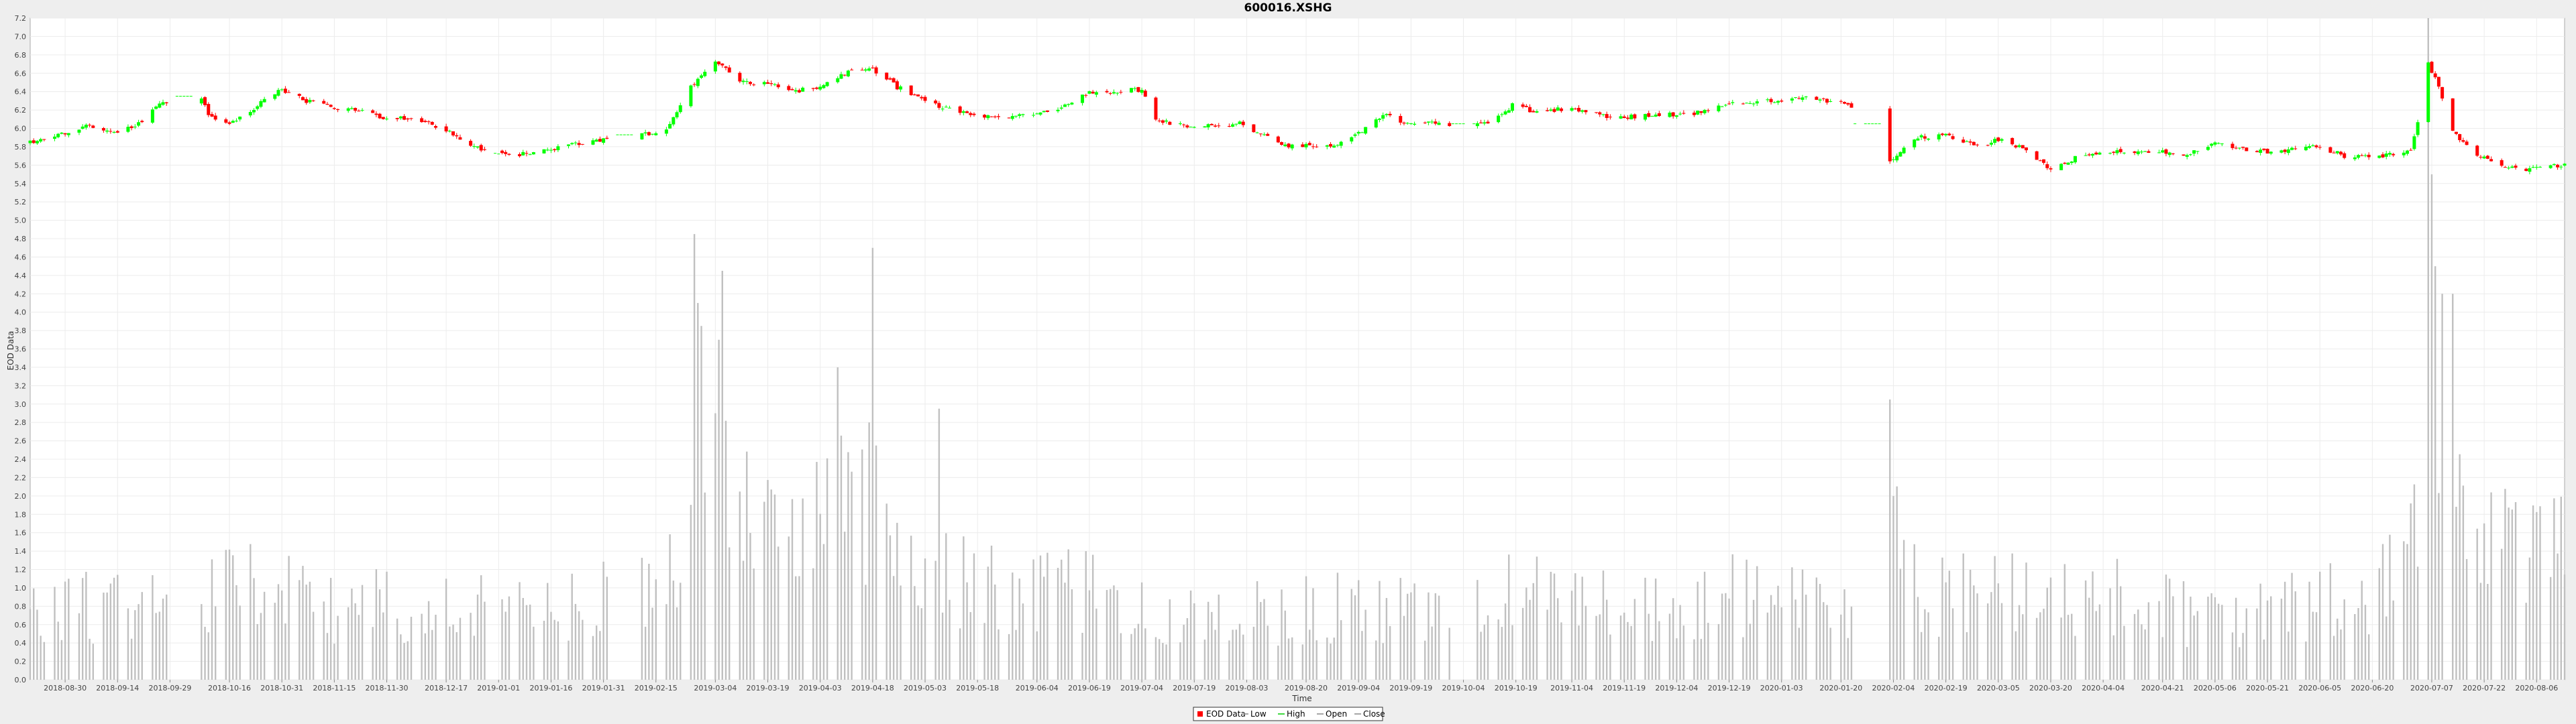  What do you see at coordinates (2319, 688) in the screenshot?
I see `x-tick-label: 2020-06-05` at bounding box center [2319, 688].